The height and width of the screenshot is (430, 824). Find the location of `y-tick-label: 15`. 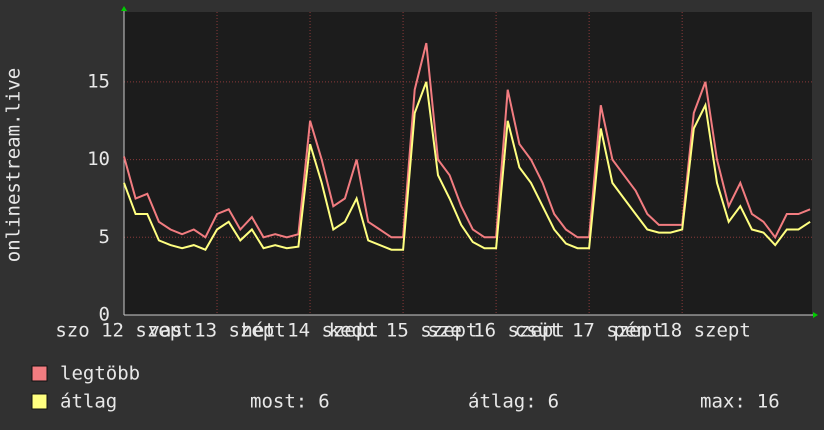

y-tick-label: 15 is located at coordinates (98, 81).